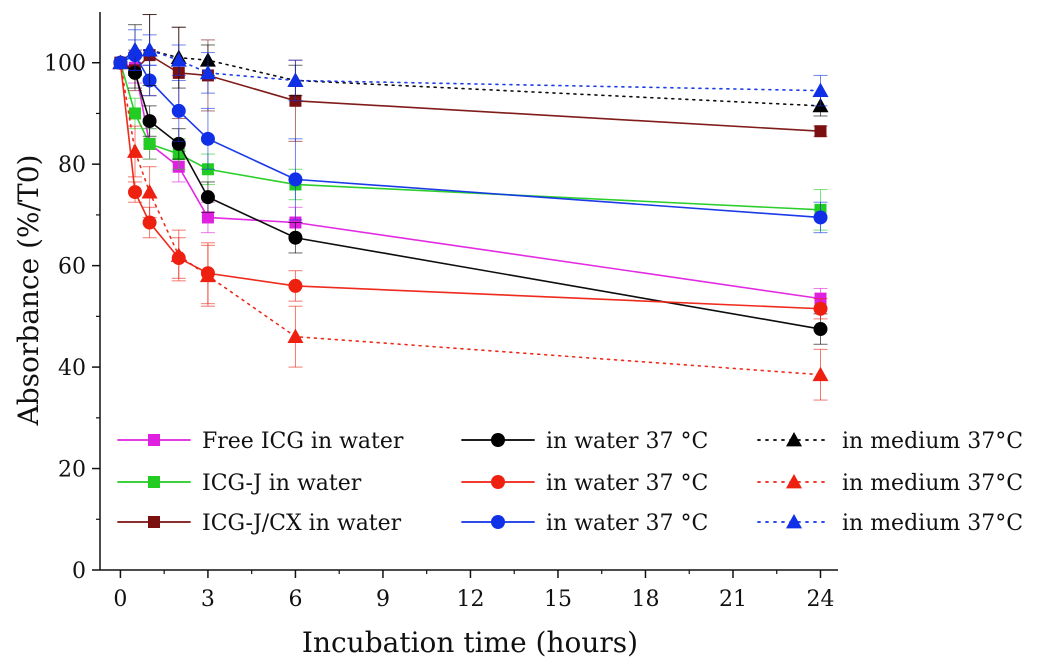 The height and width of the screenshot is (668, 1049). Describe the element at coordinates (470, 599) in the screenshot. I see `x-tick-label: 12` at that location.